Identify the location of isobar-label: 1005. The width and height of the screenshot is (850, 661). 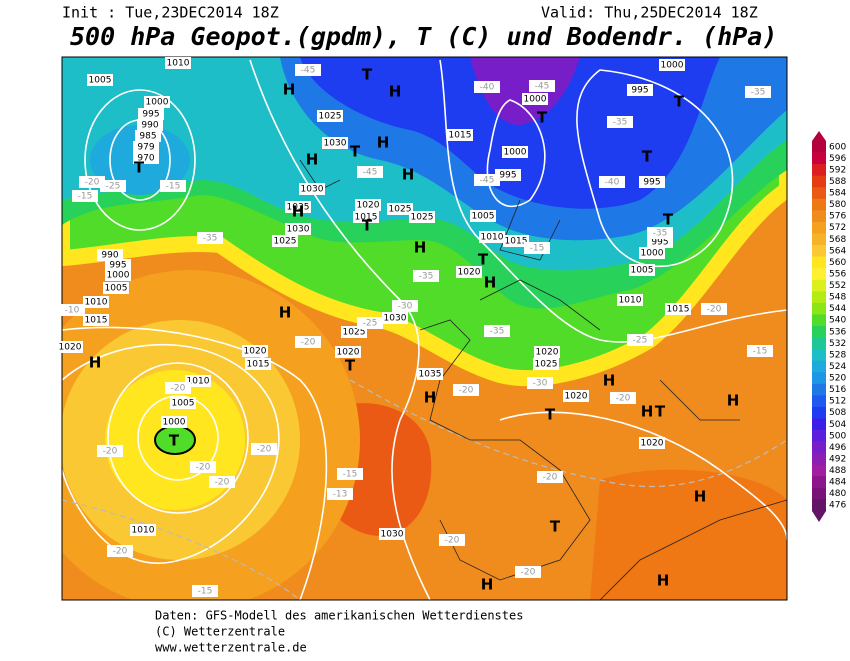
(183, 404).